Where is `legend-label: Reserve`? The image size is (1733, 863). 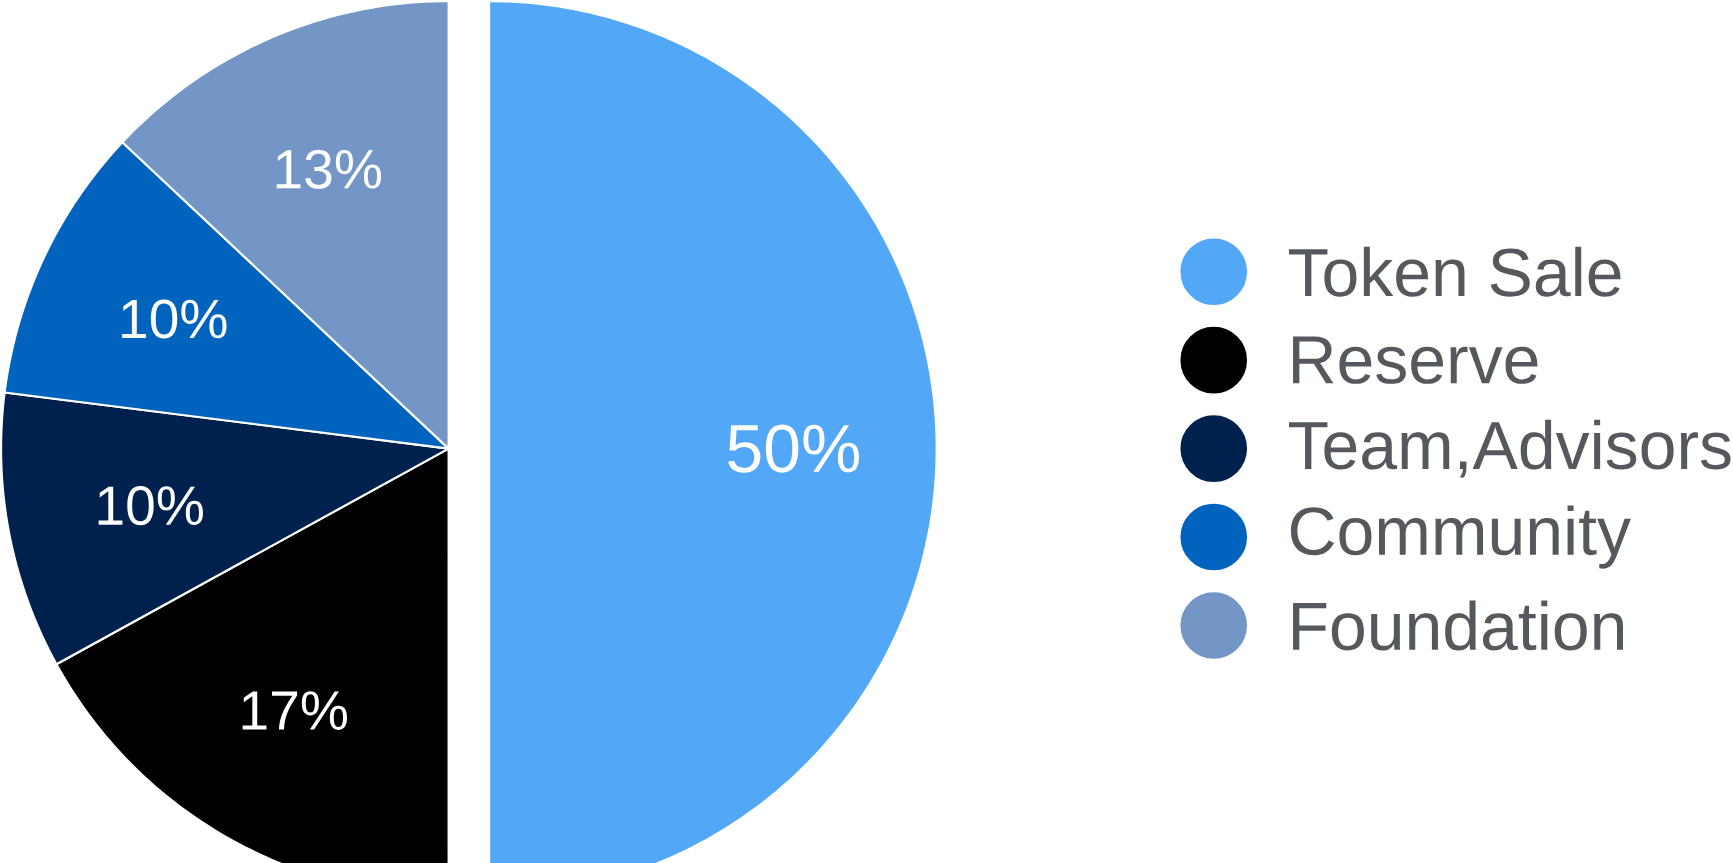
legend-label: Reserve is located at coordinates (1415, 360).